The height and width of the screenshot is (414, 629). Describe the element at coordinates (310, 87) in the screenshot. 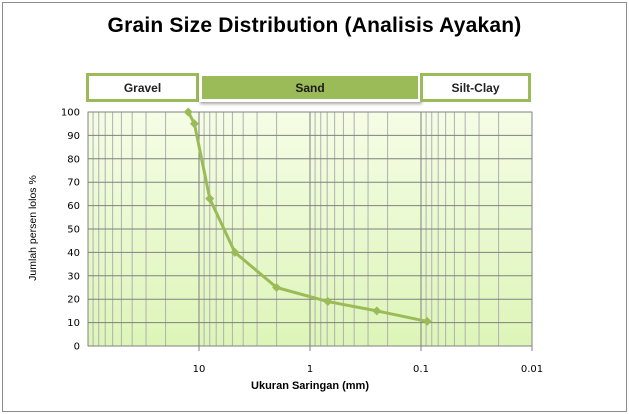

I see `zone-sand-label: Sand` at that location.